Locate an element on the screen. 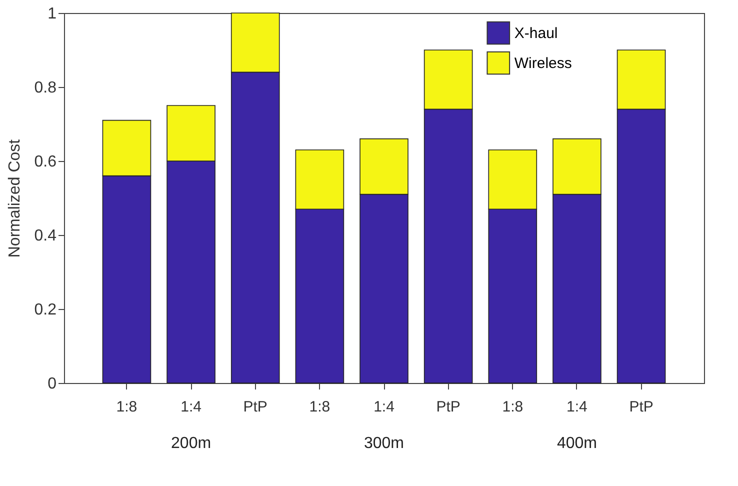  y-axis-title: Normalized Cost is located at coordinates (15, 198).